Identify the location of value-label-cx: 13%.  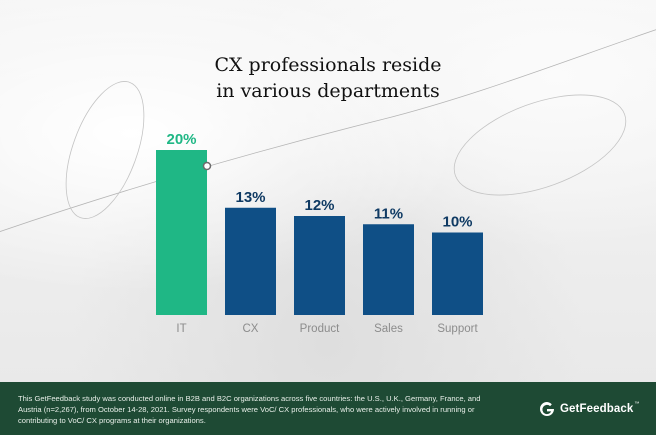
(250, 197).